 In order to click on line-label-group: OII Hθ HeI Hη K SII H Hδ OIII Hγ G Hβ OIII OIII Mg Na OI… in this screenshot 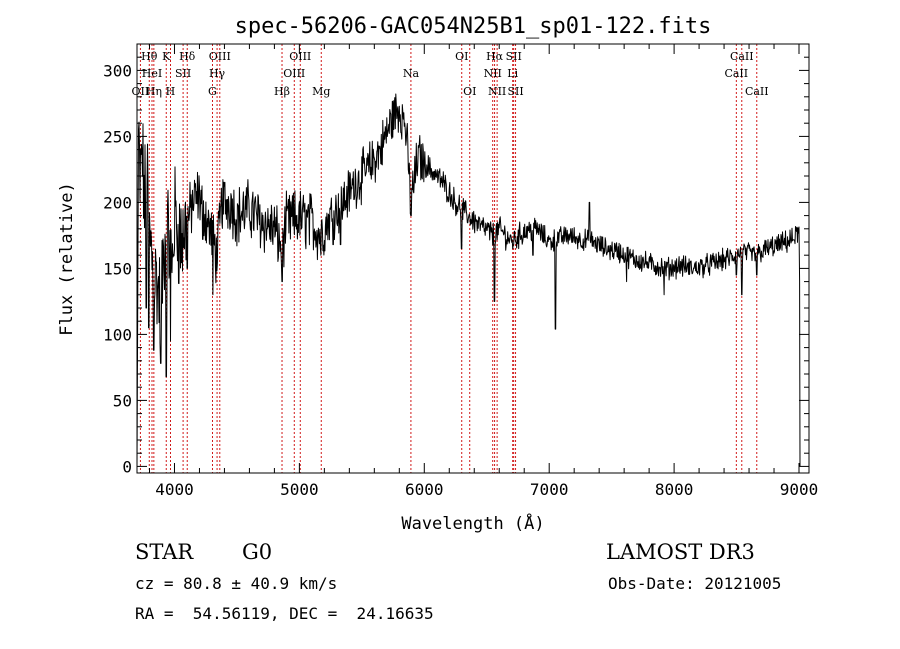, I will do `click(450, 74)`.